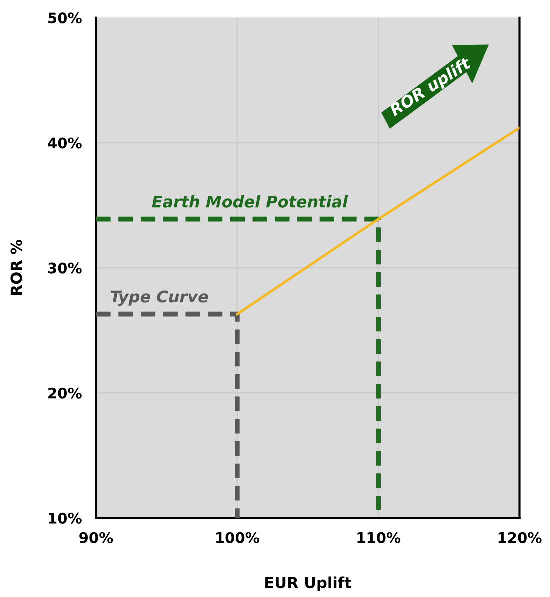 Image resolution: width=550 pixels, height=597 pixels. Describe the element at coordinates (65, 268) in the screenshot. I see `y-tick-label: 30%` at that location.